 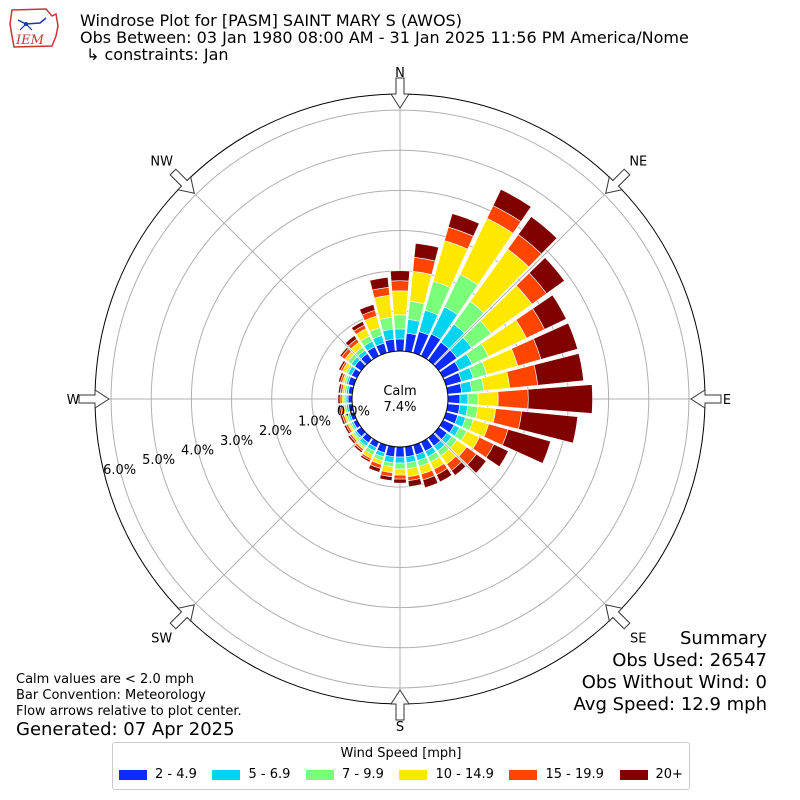 What do you see at coordinates (670, 704) in the screenshot?
I see `avg-speed: Avg Speed: 12.9 mph` at bounding box center [670, 704].